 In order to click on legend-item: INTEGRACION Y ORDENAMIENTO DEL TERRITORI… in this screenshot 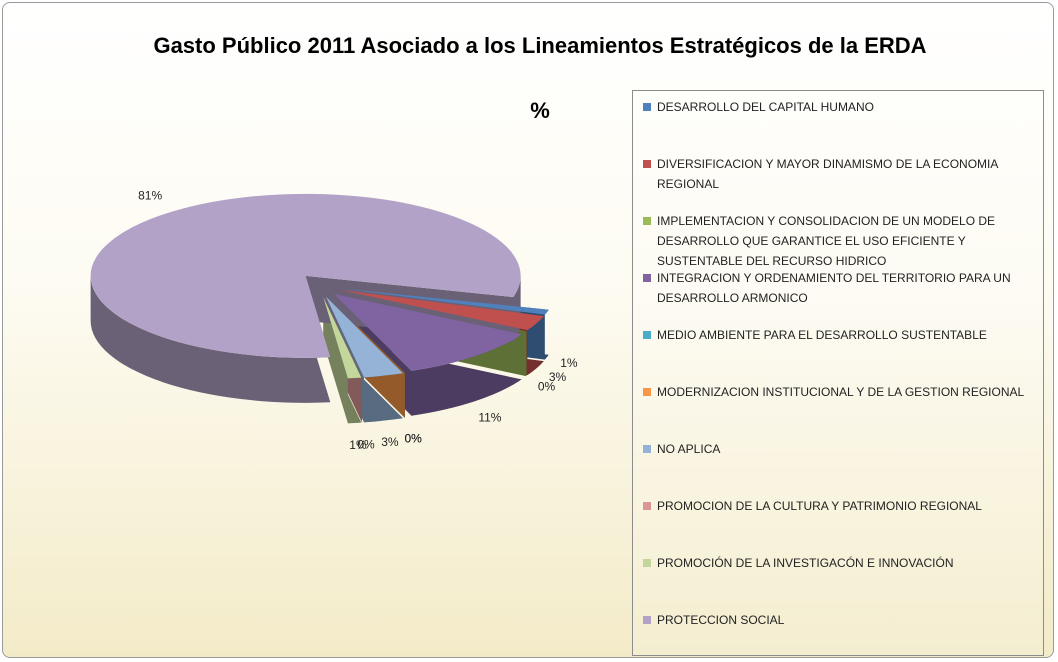, I will do `click(840, 288)`.